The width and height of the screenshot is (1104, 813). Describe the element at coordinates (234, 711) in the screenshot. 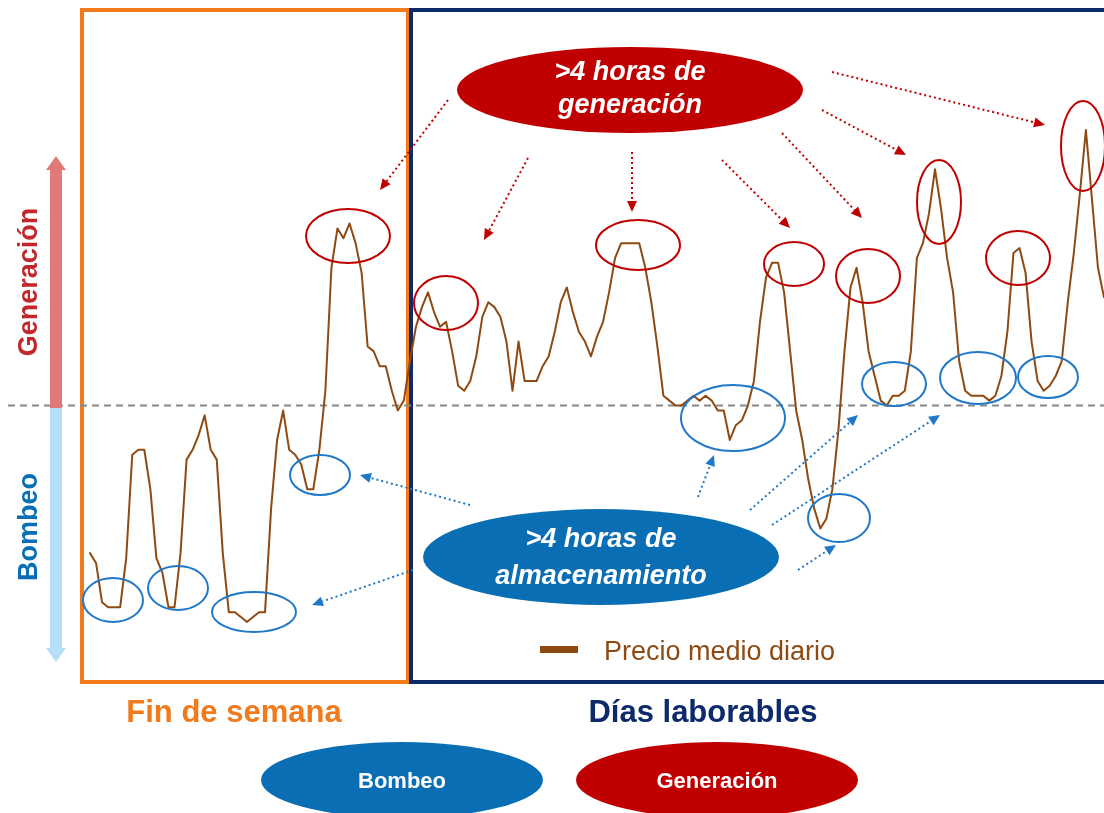

I see `text: Fin de semana` at that location.